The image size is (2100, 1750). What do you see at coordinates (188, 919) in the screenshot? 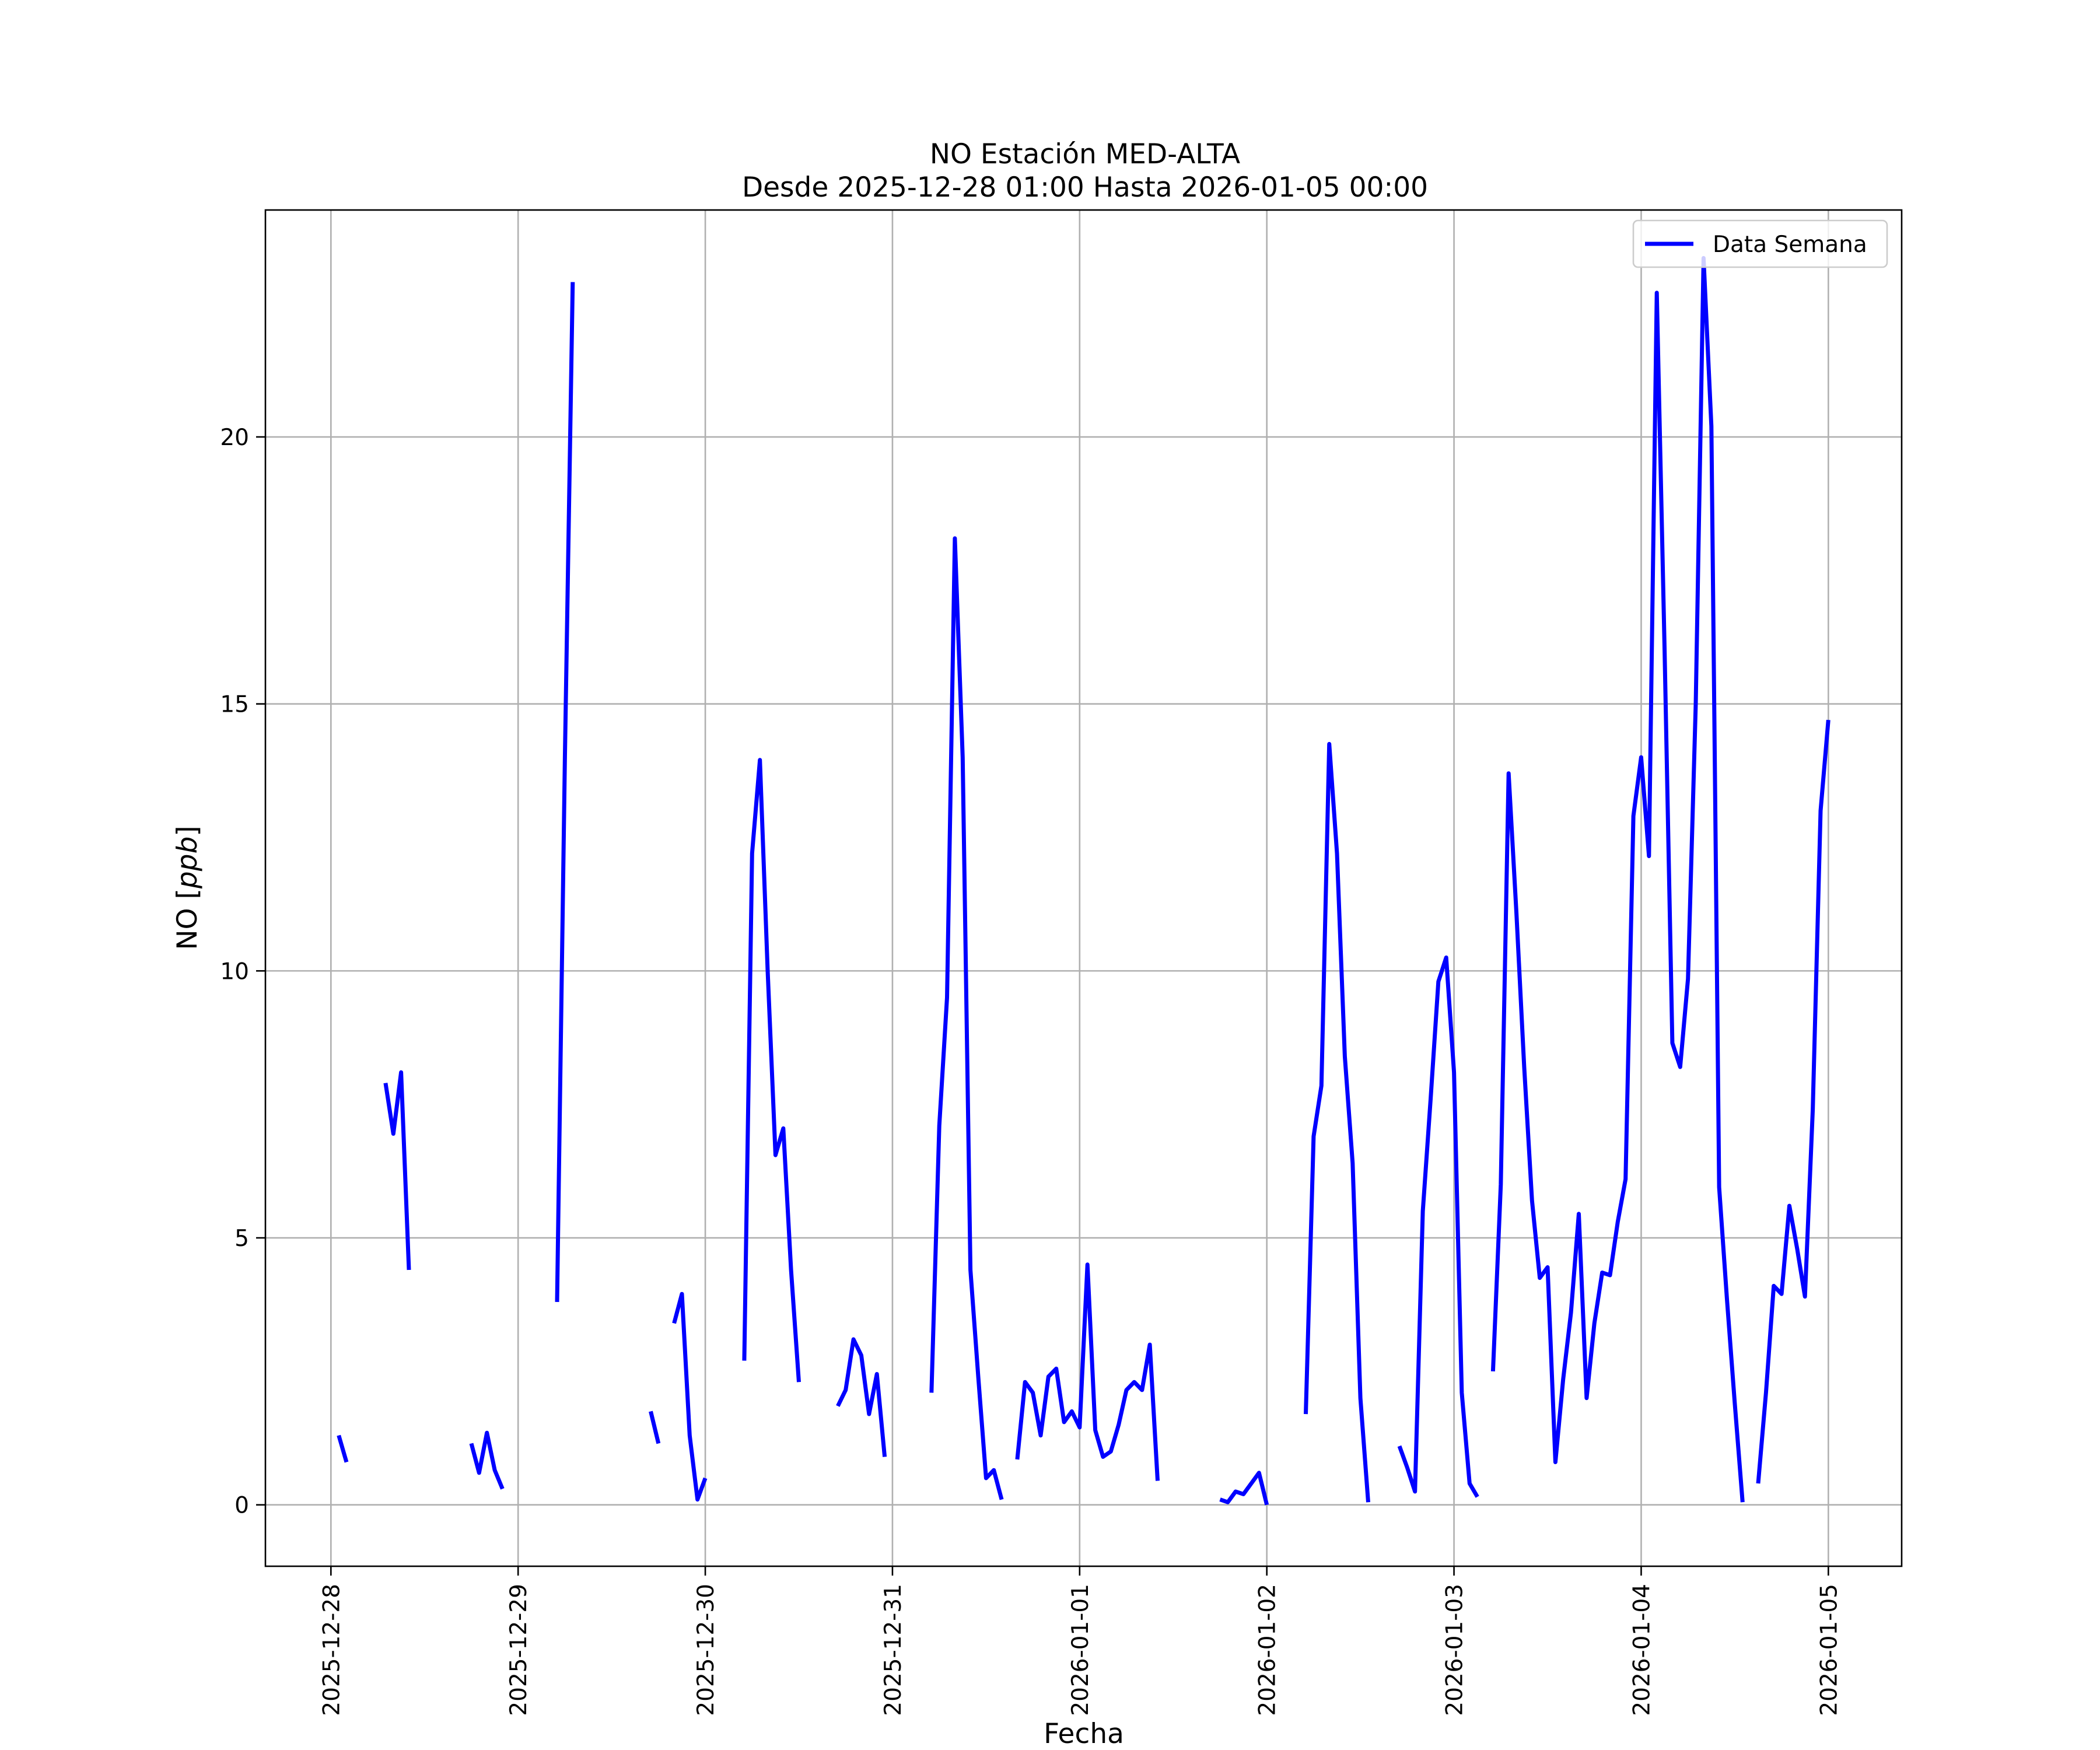
I see `y-axis-label-prefix: NO [` at bounding box center [188, 919].